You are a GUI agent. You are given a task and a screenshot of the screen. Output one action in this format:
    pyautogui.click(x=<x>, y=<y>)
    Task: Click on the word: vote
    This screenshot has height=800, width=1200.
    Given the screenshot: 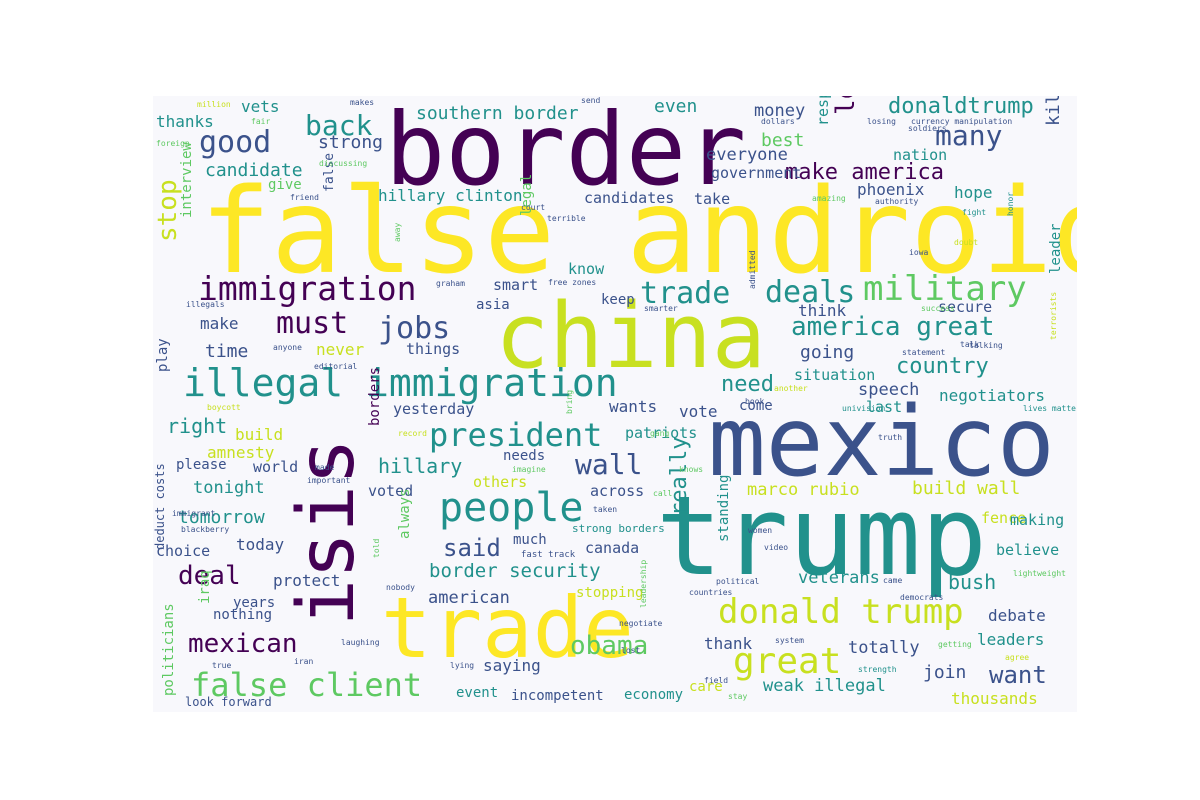 What is the action you would take?
    pyautogui.click(x=698, y=411)
    